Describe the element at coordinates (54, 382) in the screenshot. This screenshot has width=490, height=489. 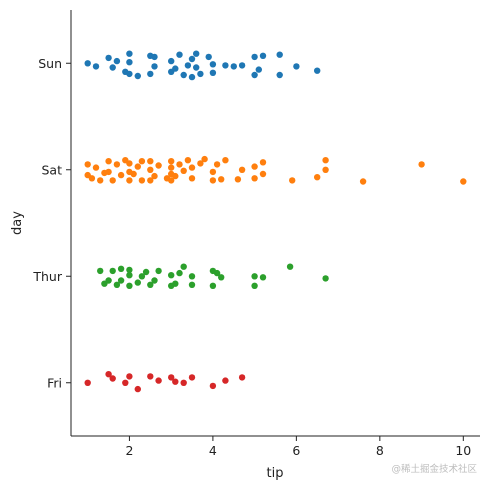
I see `y-tick-label-fri: Fri` at that location.